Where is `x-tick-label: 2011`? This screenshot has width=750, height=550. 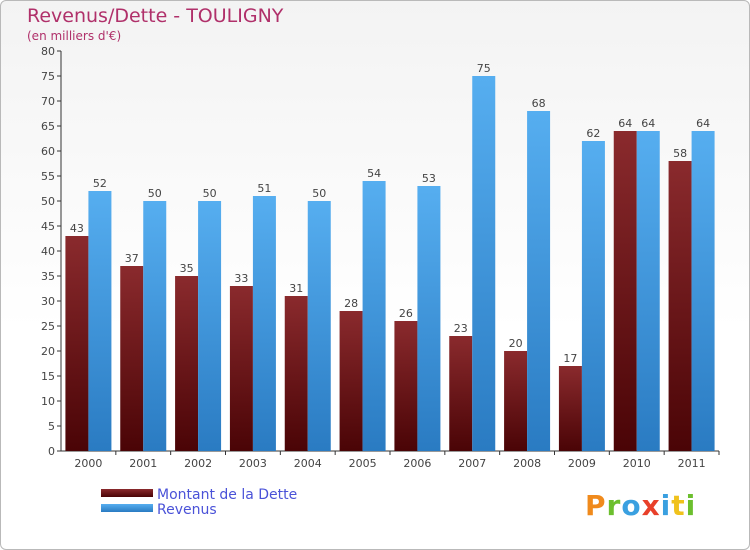
x-tick-label: 2011 is located at coordinates (692, 463).